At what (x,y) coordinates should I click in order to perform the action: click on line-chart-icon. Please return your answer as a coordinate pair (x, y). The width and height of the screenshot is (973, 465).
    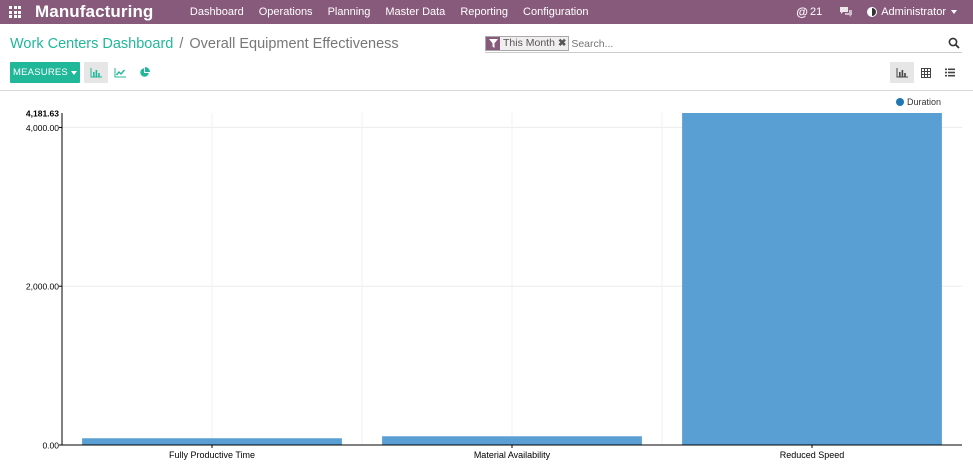
    Looking at the image, I should click on (120, 72).